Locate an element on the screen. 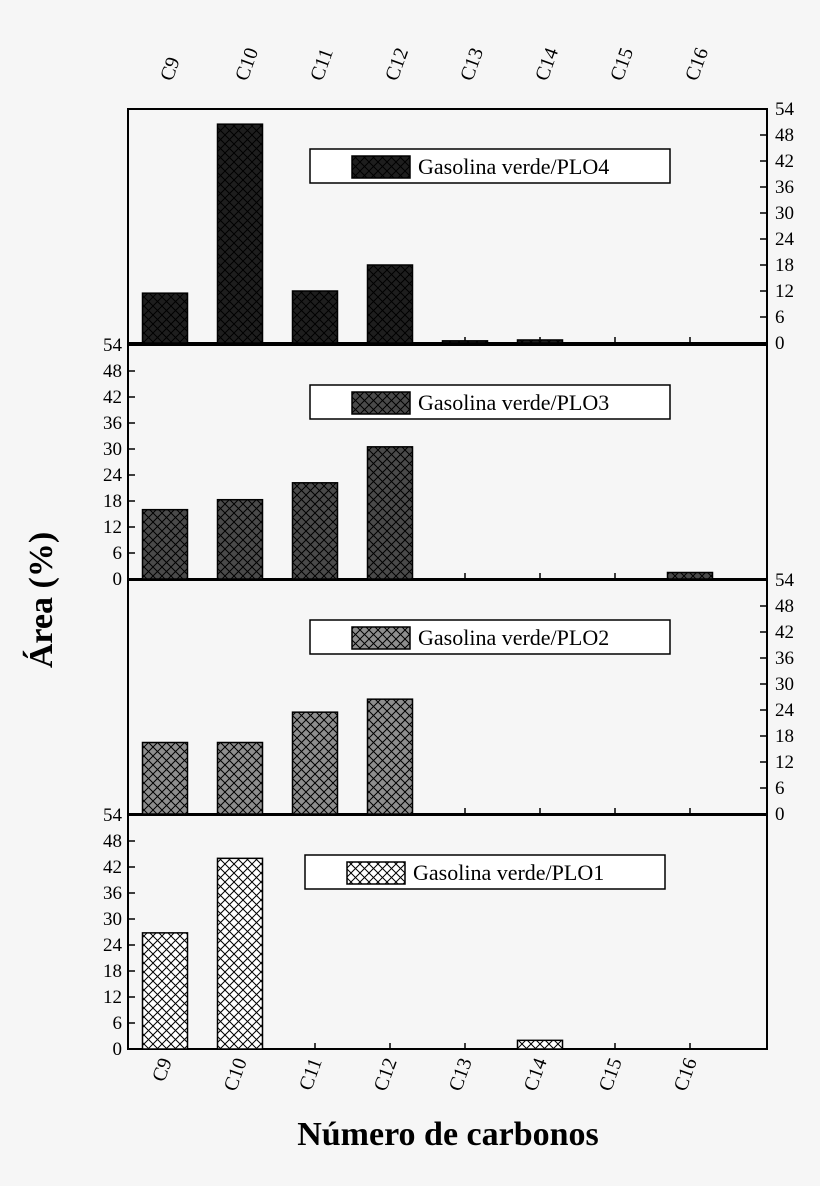  legend-label: Gasolina verde/PLO1 is located at coordinates (508, 872).